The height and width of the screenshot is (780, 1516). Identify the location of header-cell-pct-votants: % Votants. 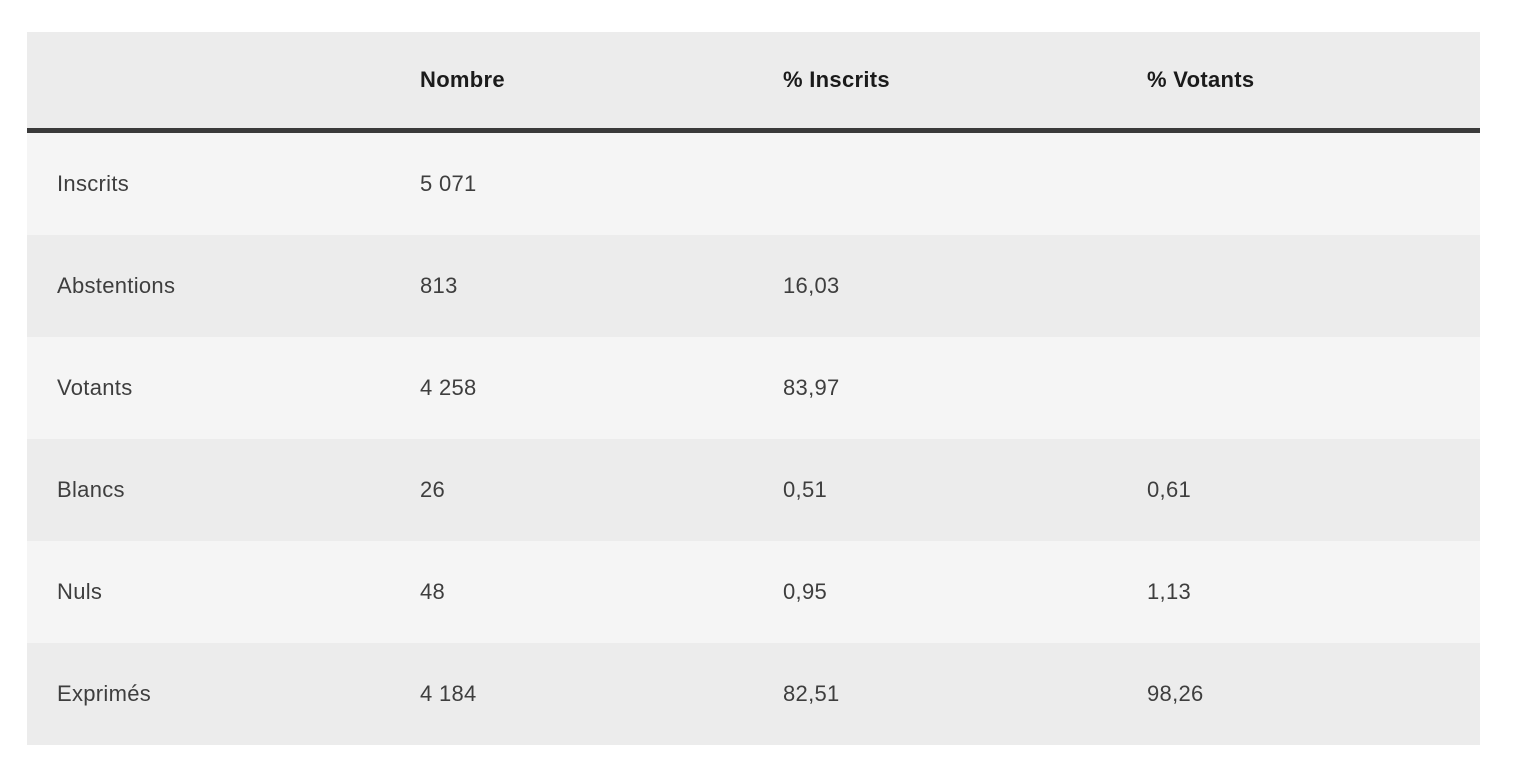
(1201, 79).